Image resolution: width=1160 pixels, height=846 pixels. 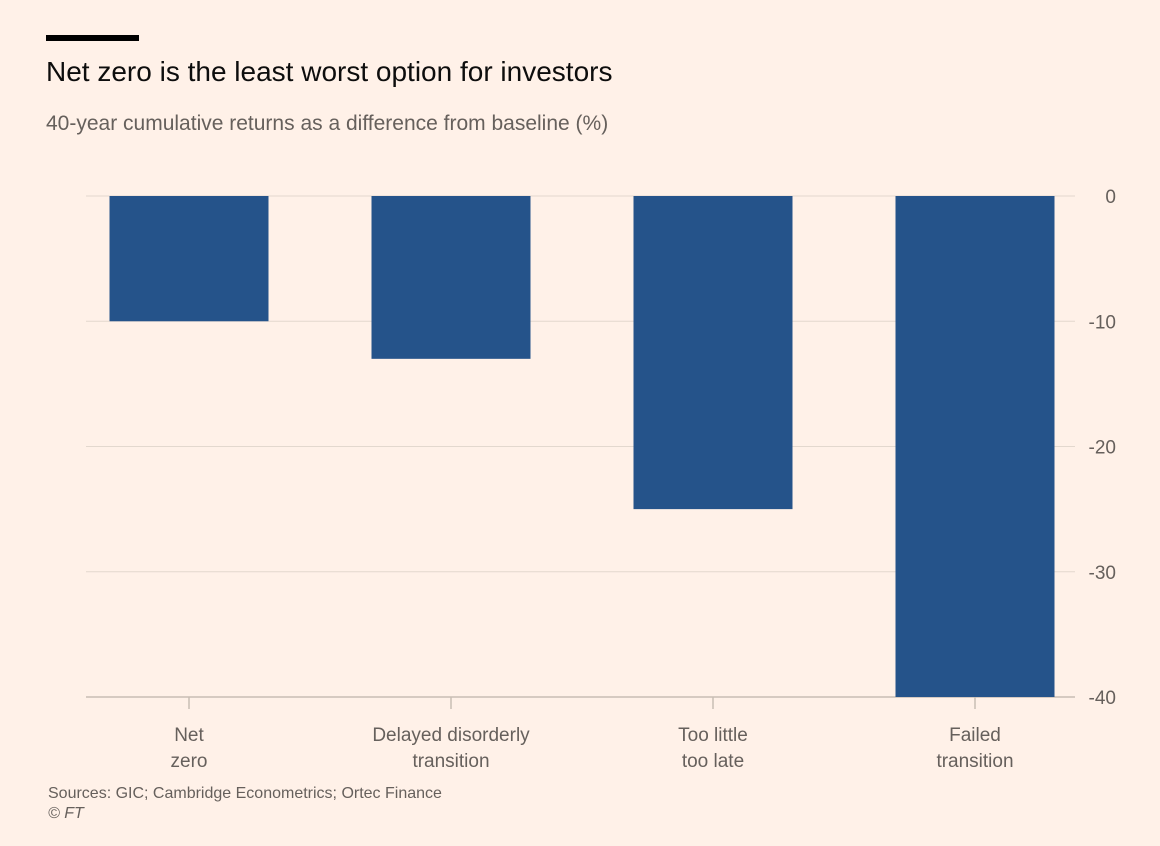 I want to click on x-tick-label: Failed, so click(x=975, y=735).